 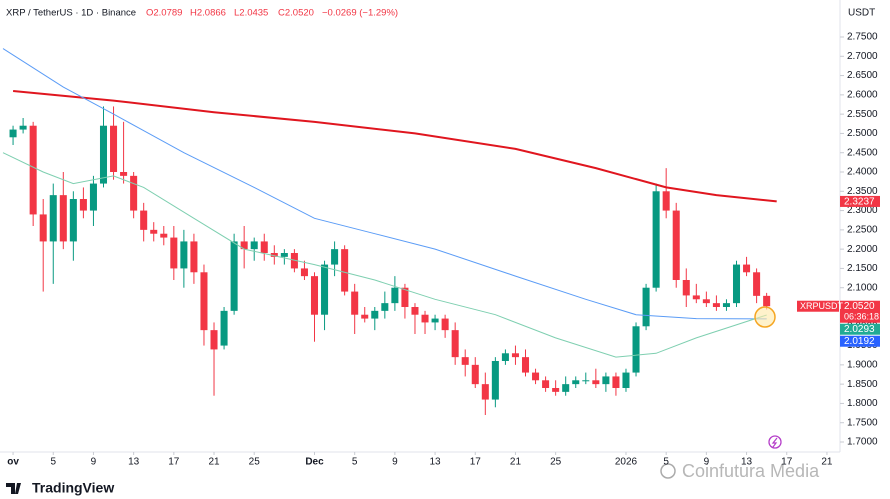 I want to click on high: H2.0866, so click(x=208, y=13).